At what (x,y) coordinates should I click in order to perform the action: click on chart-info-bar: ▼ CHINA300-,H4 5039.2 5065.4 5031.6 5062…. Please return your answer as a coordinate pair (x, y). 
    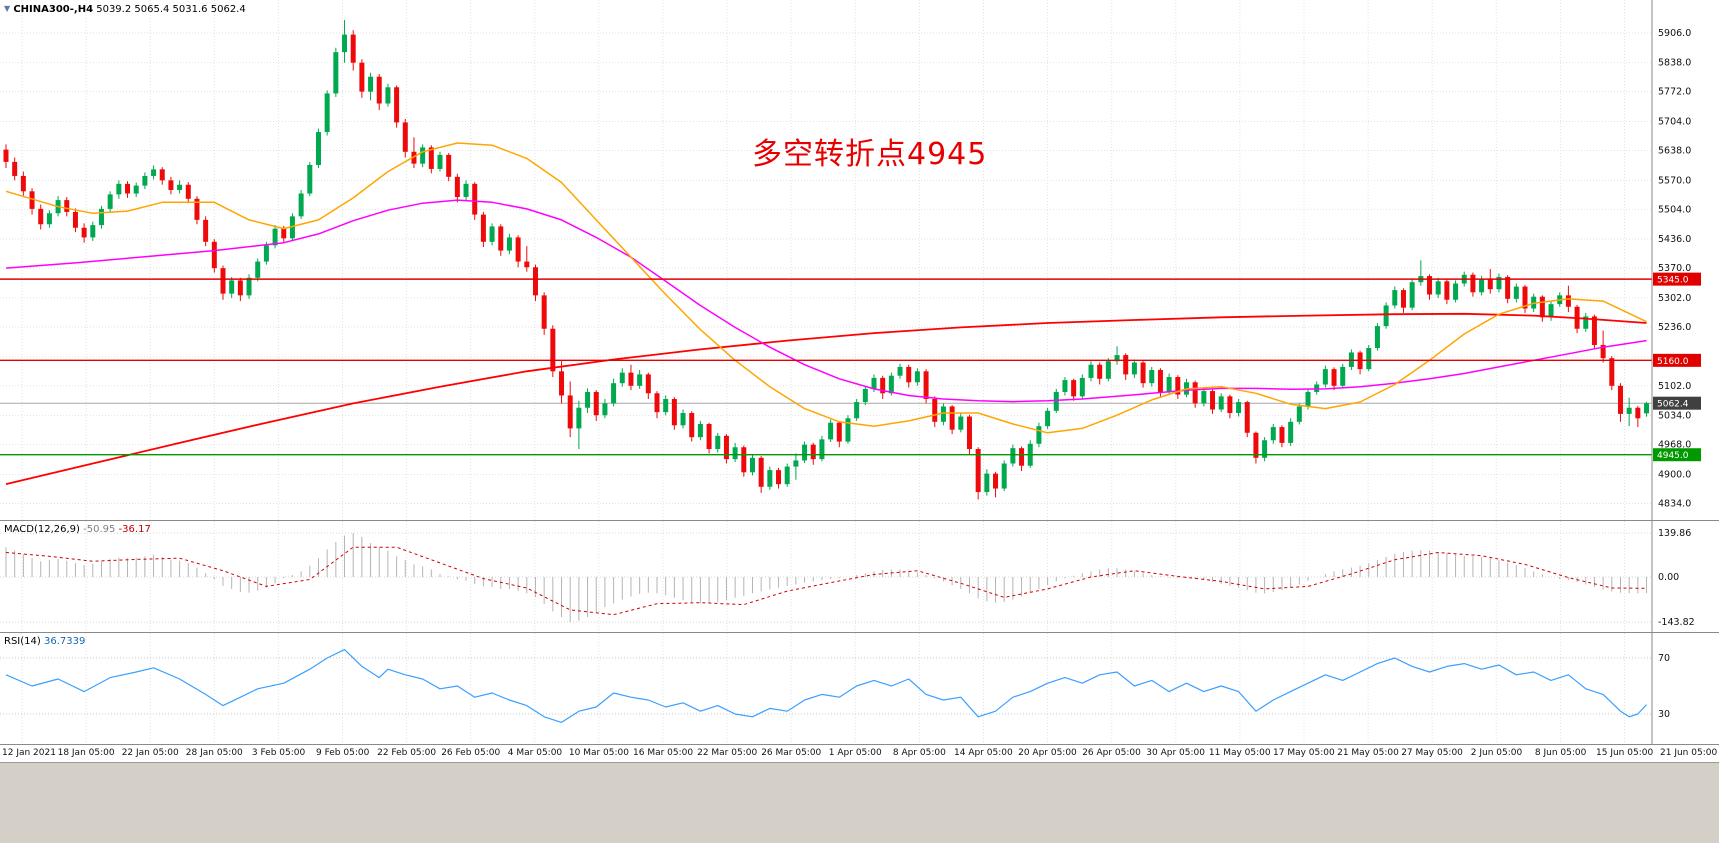
    Looking at the image, I should click on (125, 9).